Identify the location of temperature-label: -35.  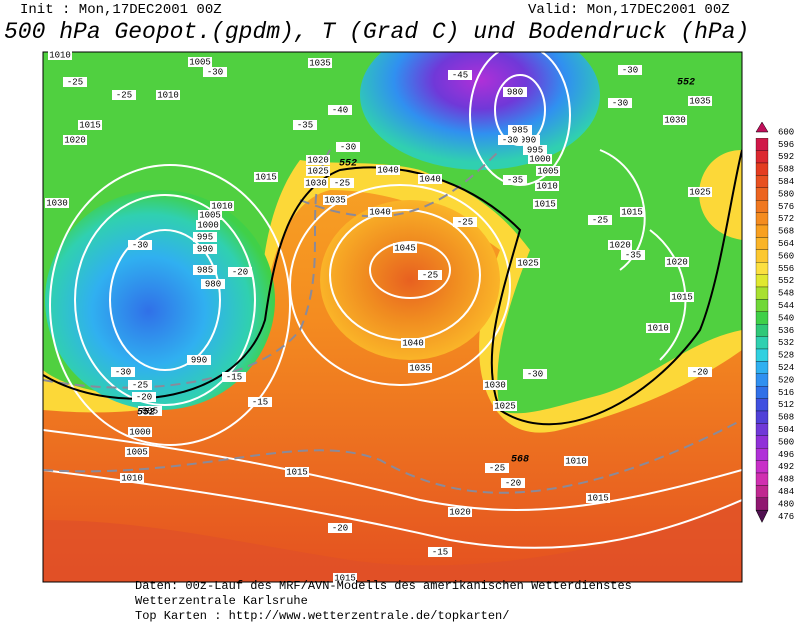
(305, 125).